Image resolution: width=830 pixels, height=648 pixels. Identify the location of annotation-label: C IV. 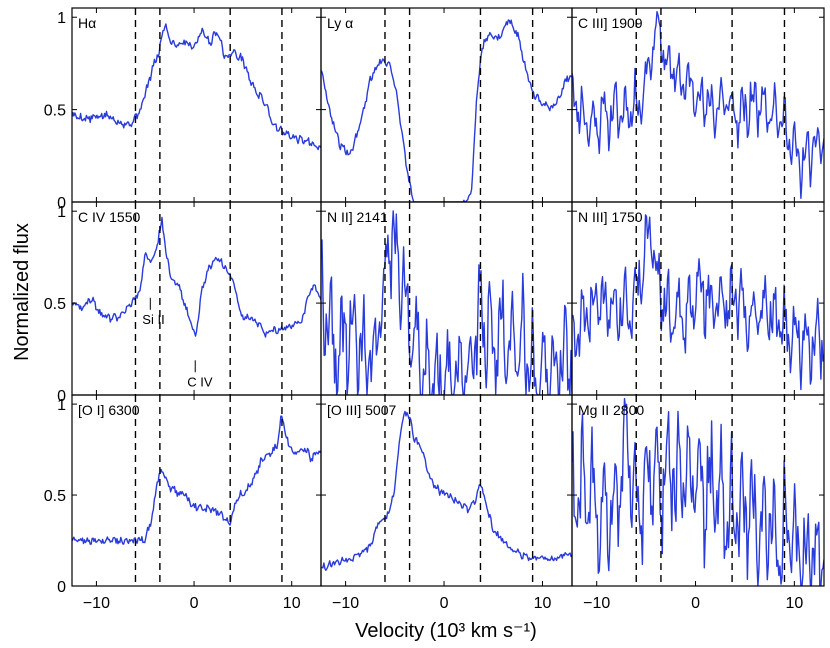
(200, 381).